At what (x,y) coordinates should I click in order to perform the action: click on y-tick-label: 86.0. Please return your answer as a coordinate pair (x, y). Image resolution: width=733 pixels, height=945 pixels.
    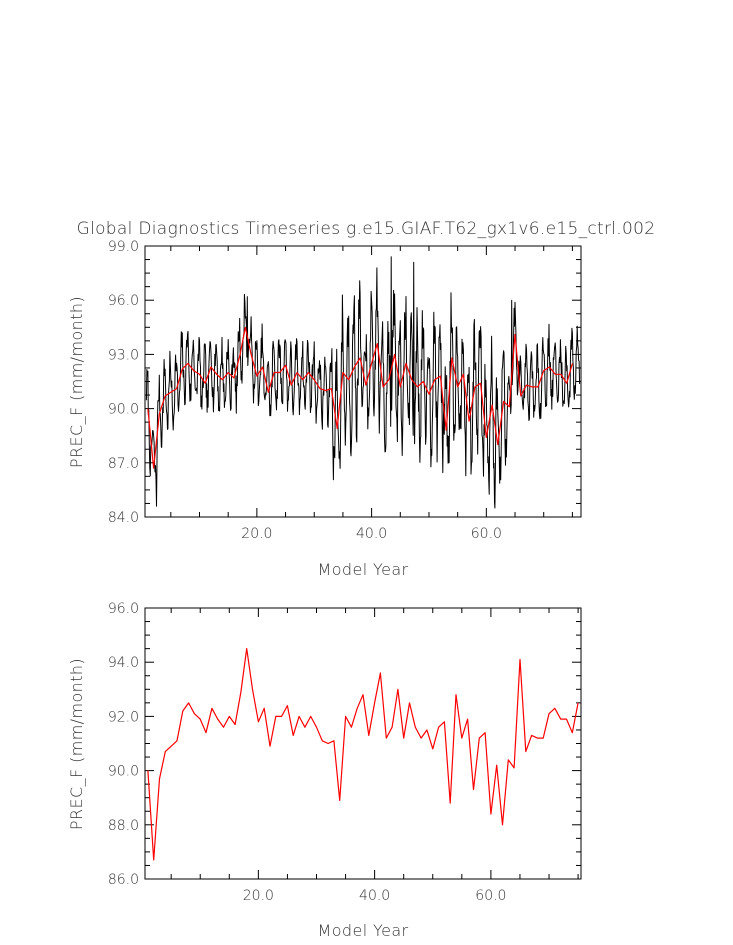
    Looking at the image, I should click on (123, 880).